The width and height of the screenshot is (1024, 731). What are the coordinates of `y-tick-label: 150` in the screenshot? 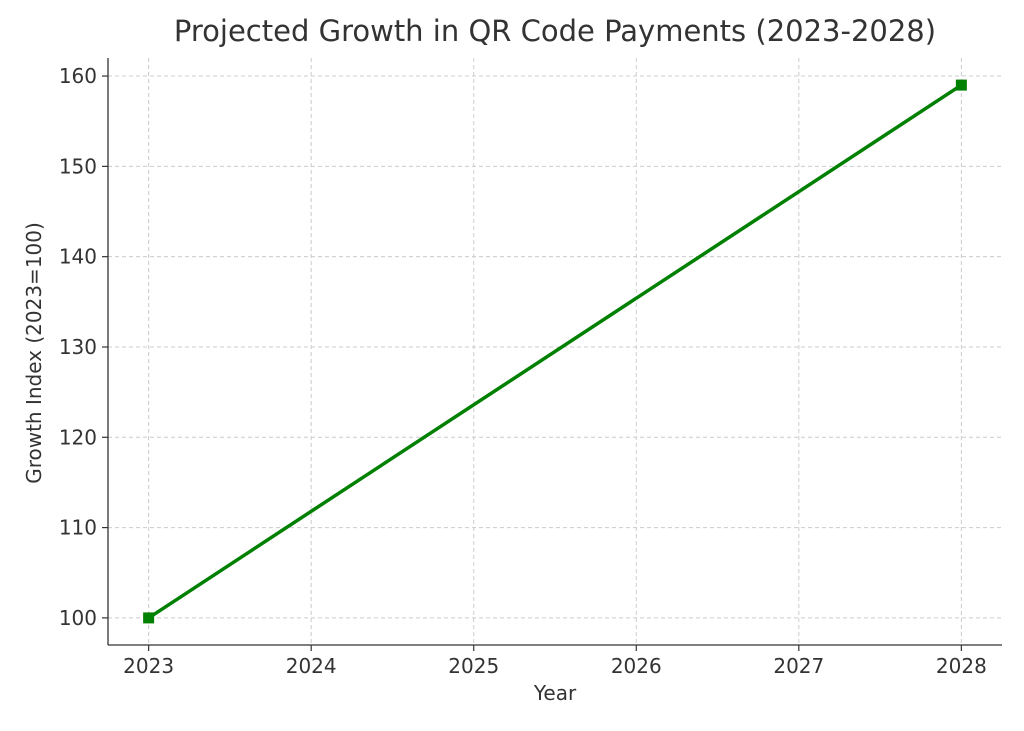 It's located at (78, 166).